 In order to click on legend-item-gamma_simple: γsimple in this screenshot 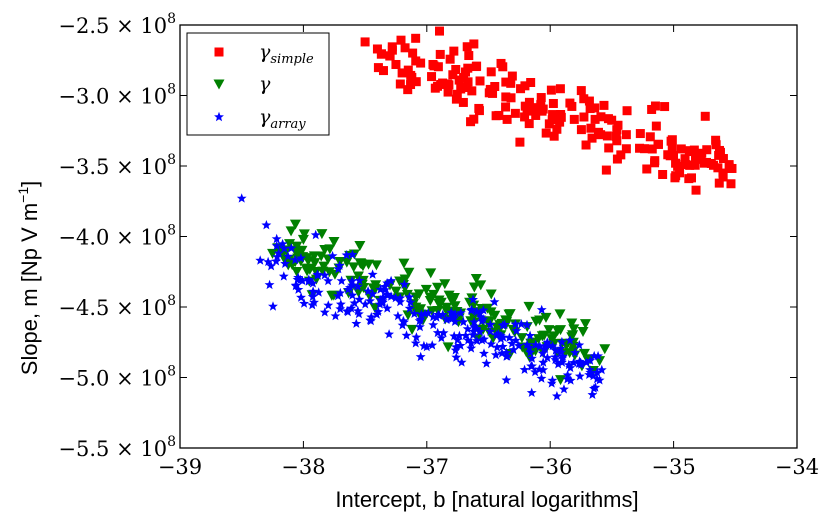, I will do `click(264, 54)`.